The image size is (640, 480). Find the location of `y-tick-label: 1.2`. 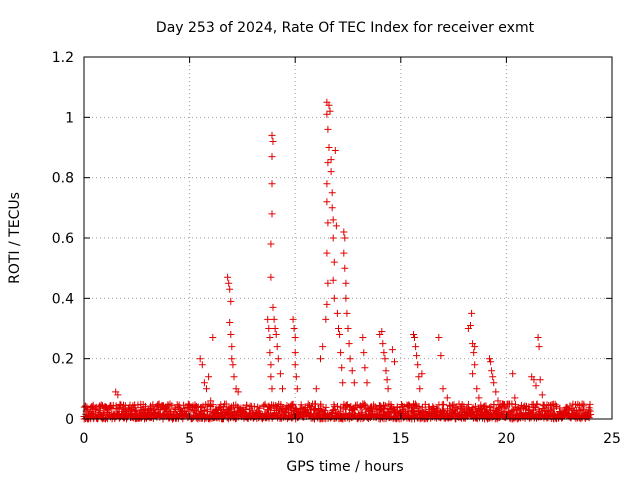

y-tick-label: 1.2 is located at coordinates (63, 58).